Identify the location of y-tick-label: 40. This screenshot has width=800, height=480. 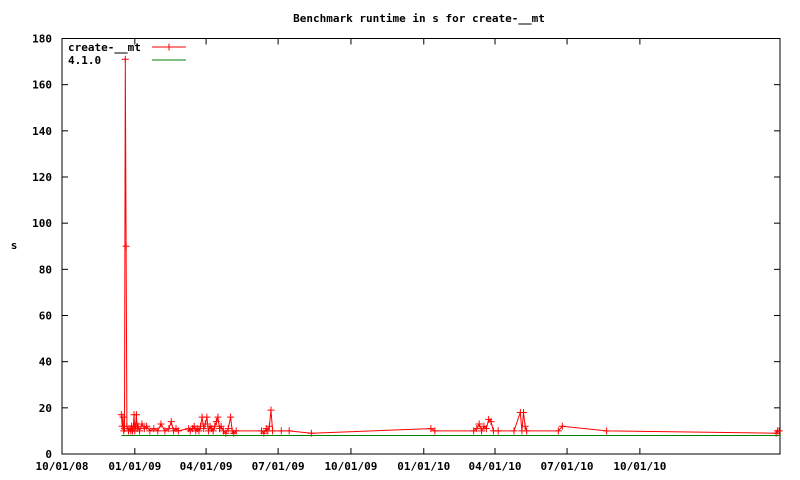
(45, 362).